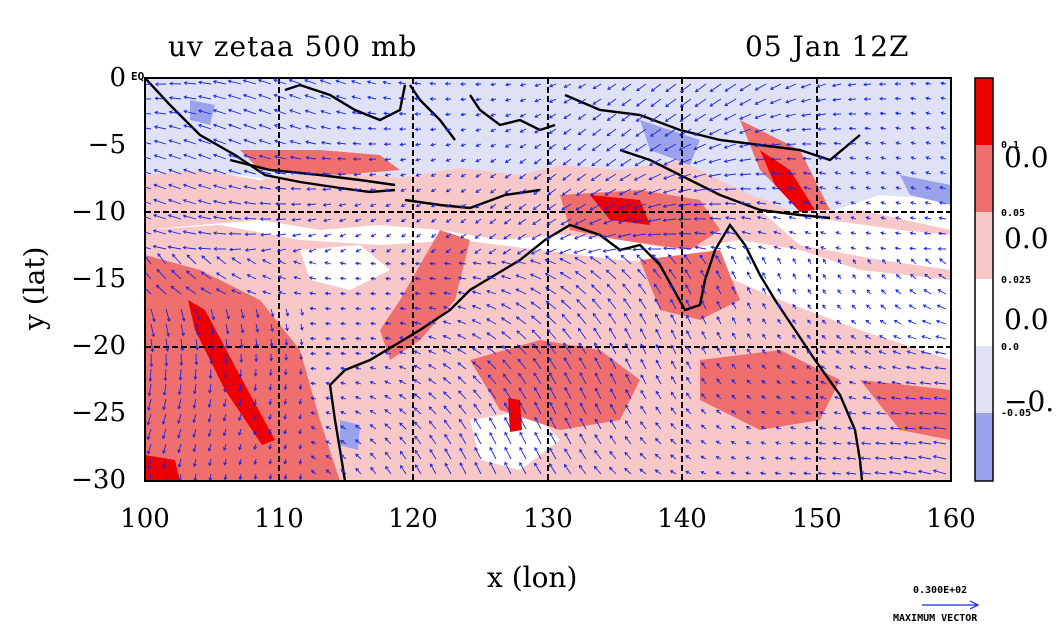 The image size is (1058, 631). I want to click on y-tick-label: 0, so click(117, 78).